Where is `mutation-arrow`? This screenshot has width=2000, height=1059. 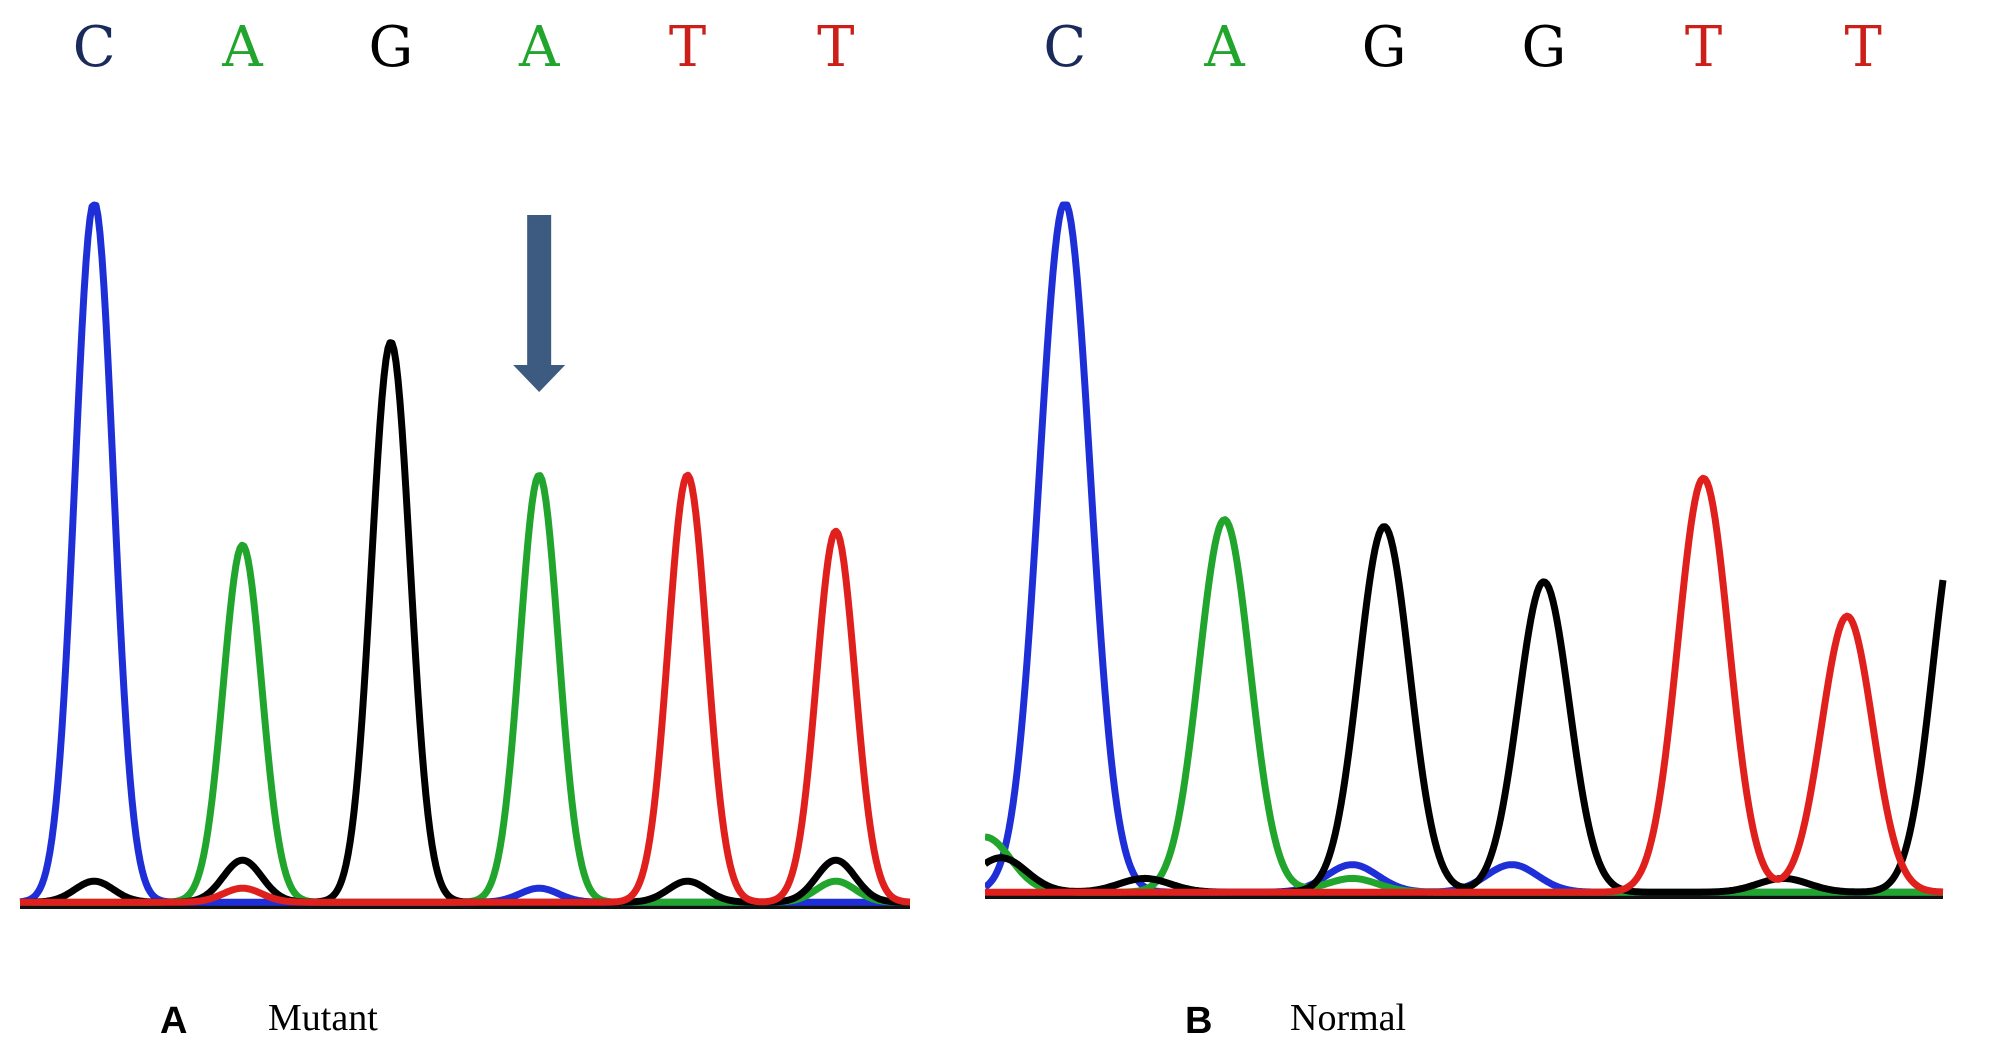 mutation-arrow is located at coordinates (539, 303).